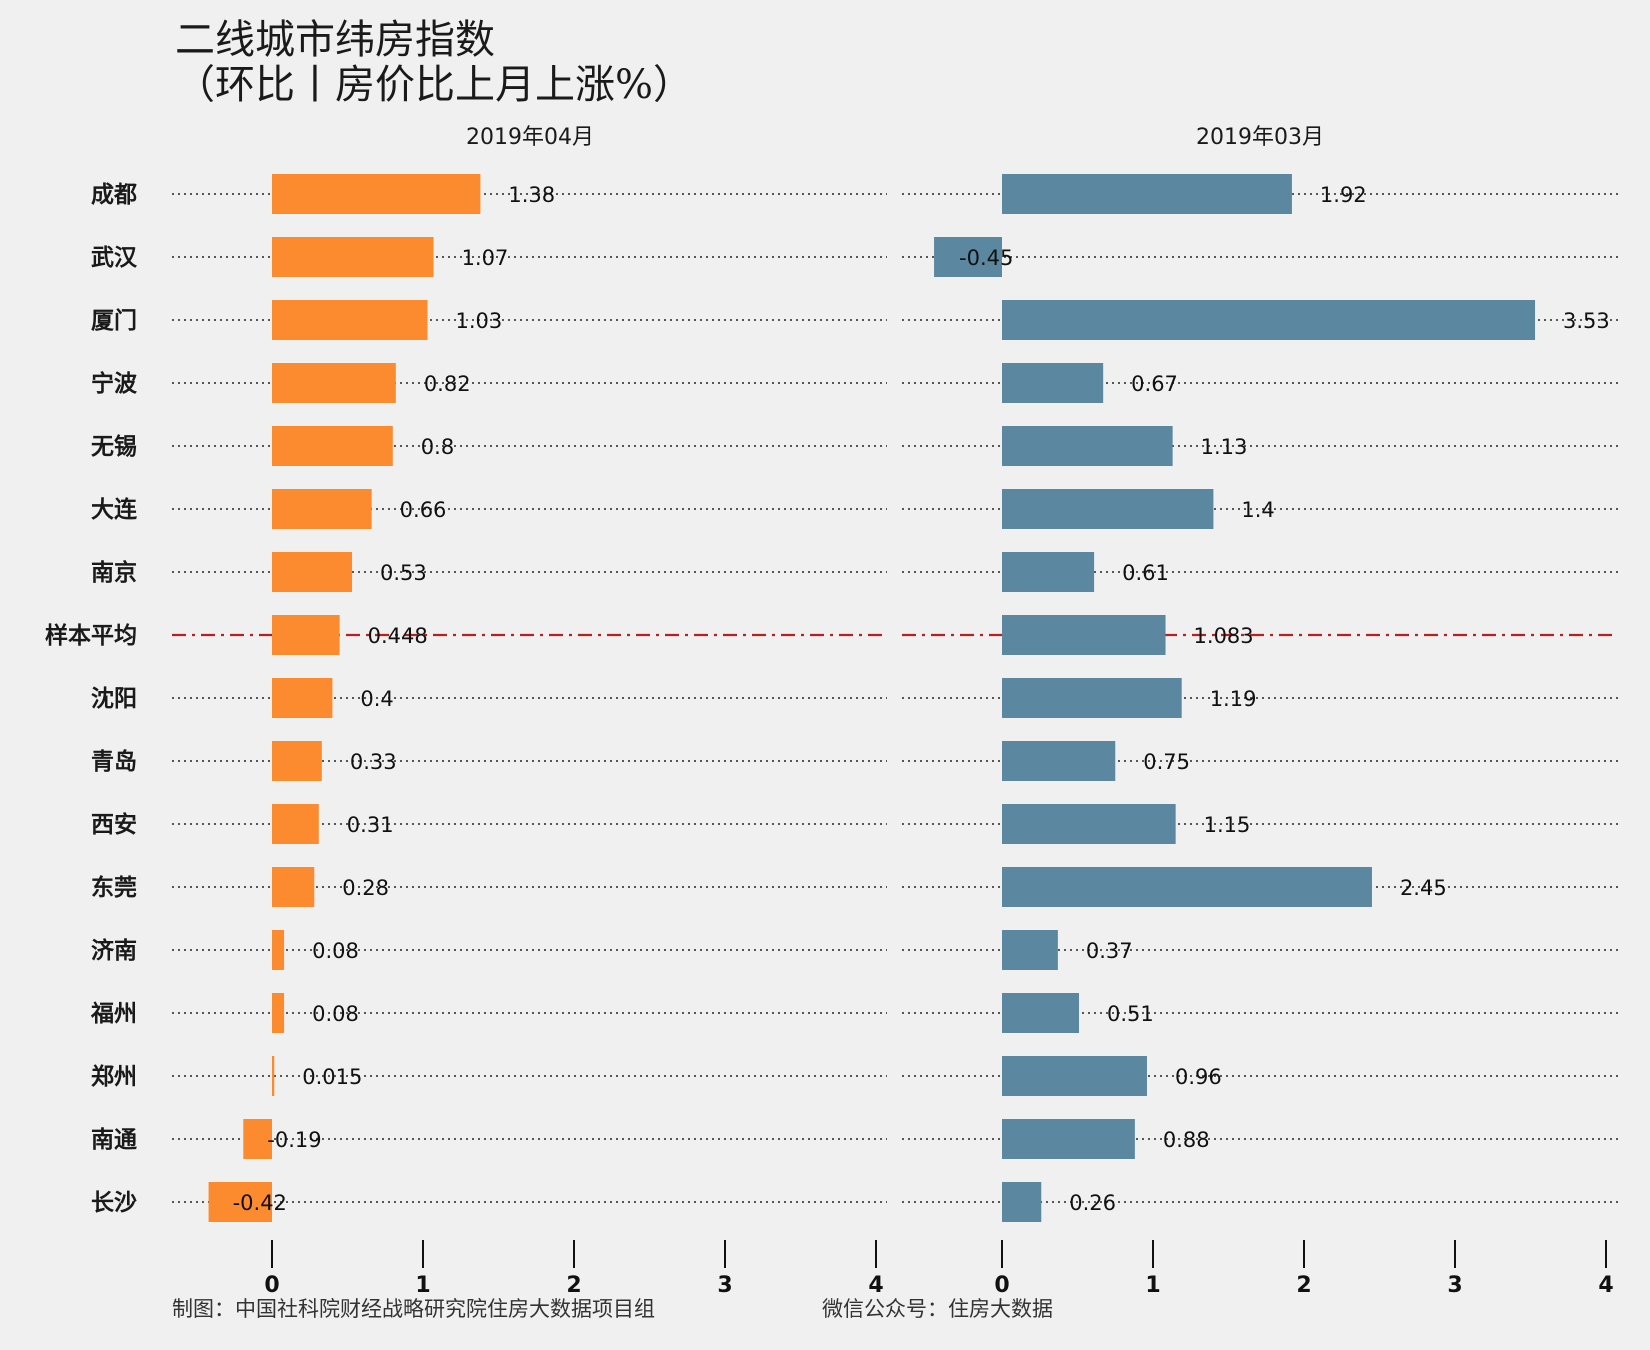  Describe the element at coordinates (114, 1202) in the screenshot. I see `category-label: 长沙` at that location.